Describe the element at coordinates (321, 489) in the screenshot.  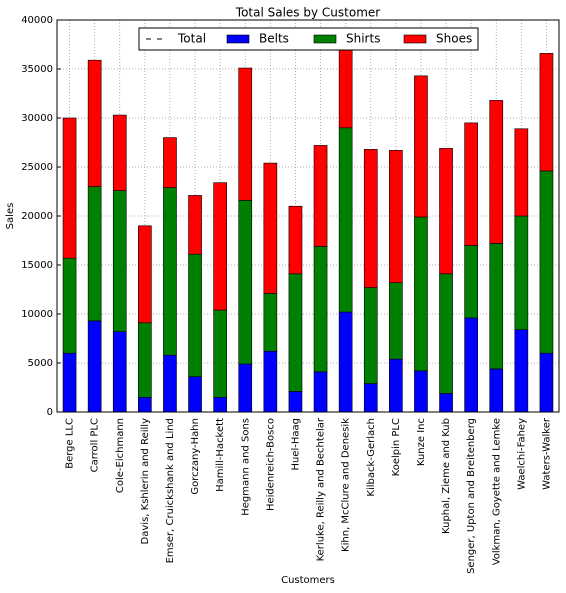
I see `x-tick-label: Kerluke, Reilly and Bechtelar` at that location.